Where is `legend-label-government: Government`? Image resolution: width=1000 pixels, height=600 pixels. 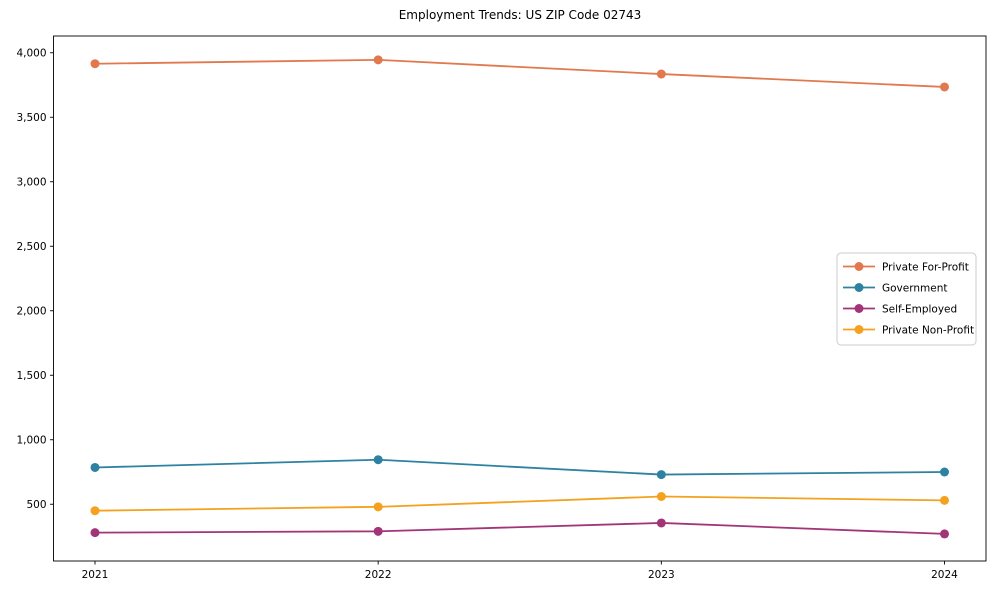
legend-label-government: Government is located at coordinates (914, 288).